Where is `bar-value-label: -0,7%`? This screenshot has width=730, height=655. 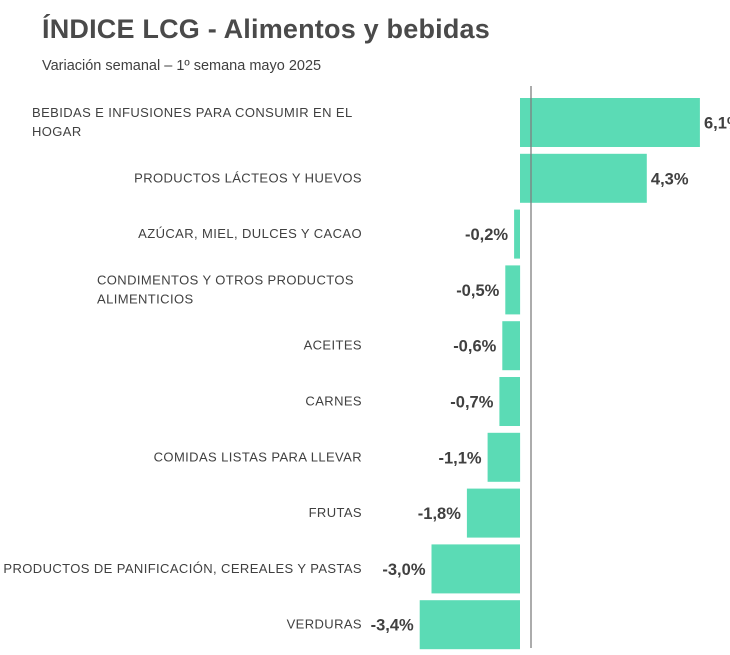 bar-value-label: -0,7% is located at coordinates (471, 403).